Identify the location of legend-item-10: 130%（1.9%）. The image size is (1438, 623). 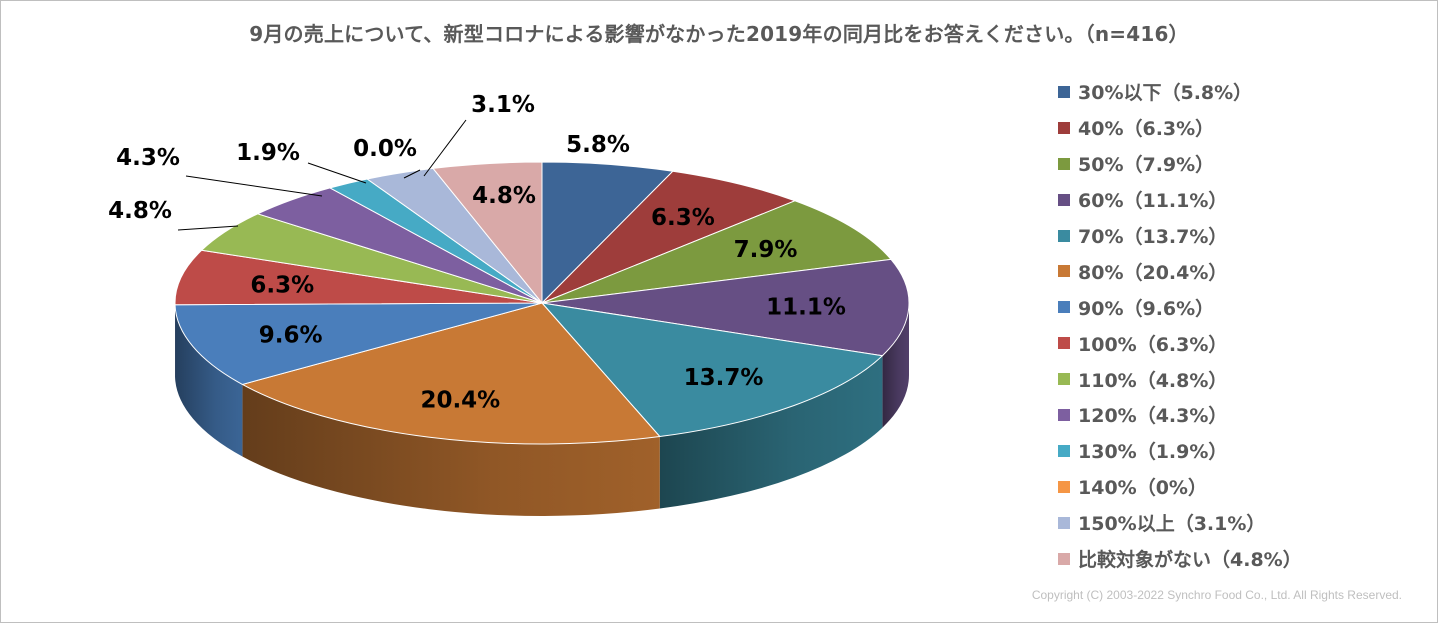
(1180, 451).